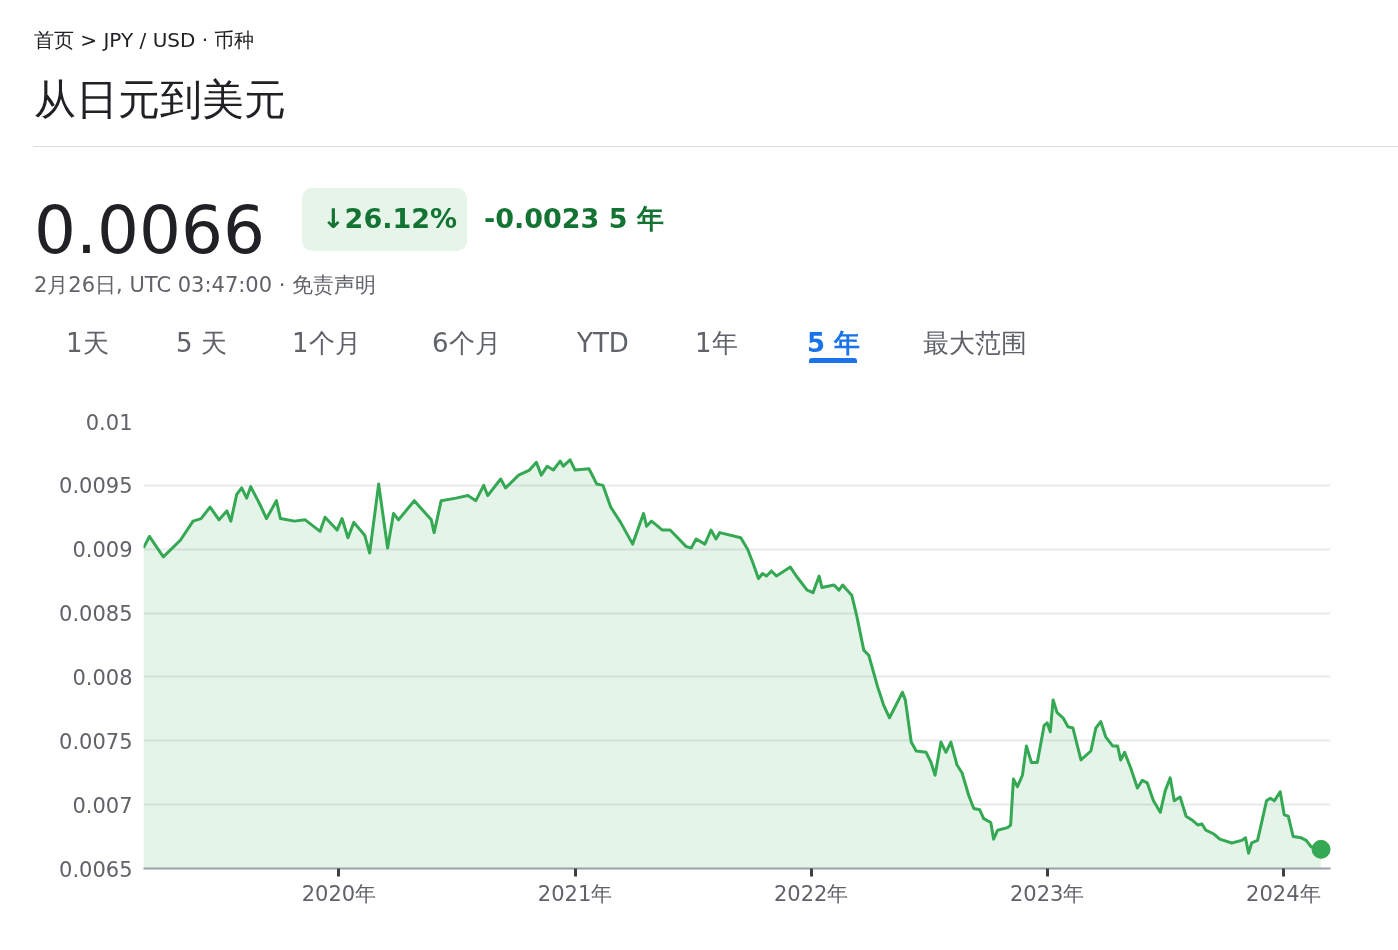 The height and width of the screenshot is (950, 1398). Describe the element at coordinates (102, 805) in the screenshot. I see `y-tick-label: 0.007` at that location.